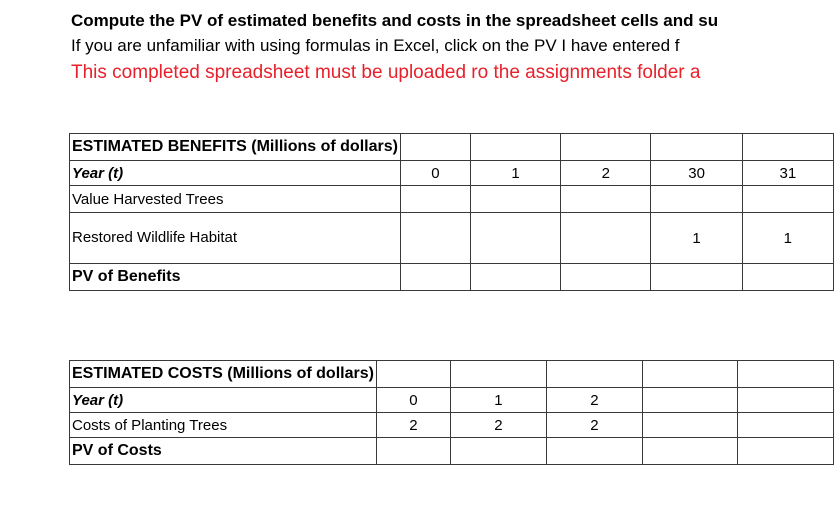 The height and width of the screenshot is (510, 834). I want to click on benefits-row-wildlife-habitat: Restored Wildlife Habitat 1 1, so click(451, 238).